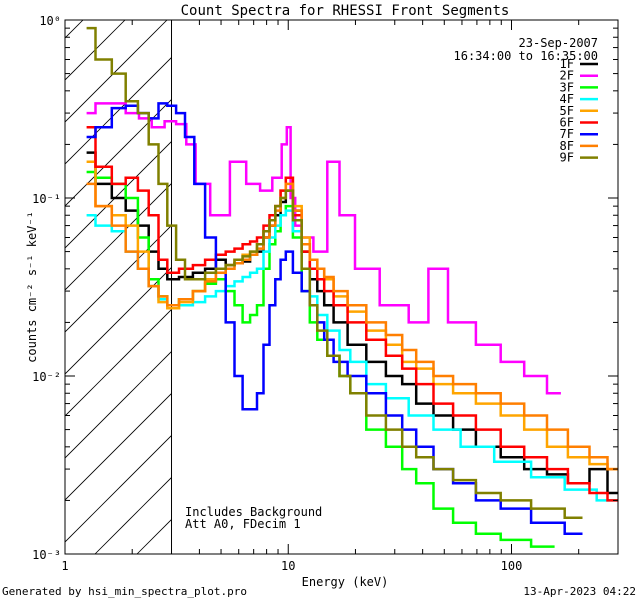  Describe the element at coordinates (567, 146) in the screenshot. I see `legend-label: 8F` at that location.